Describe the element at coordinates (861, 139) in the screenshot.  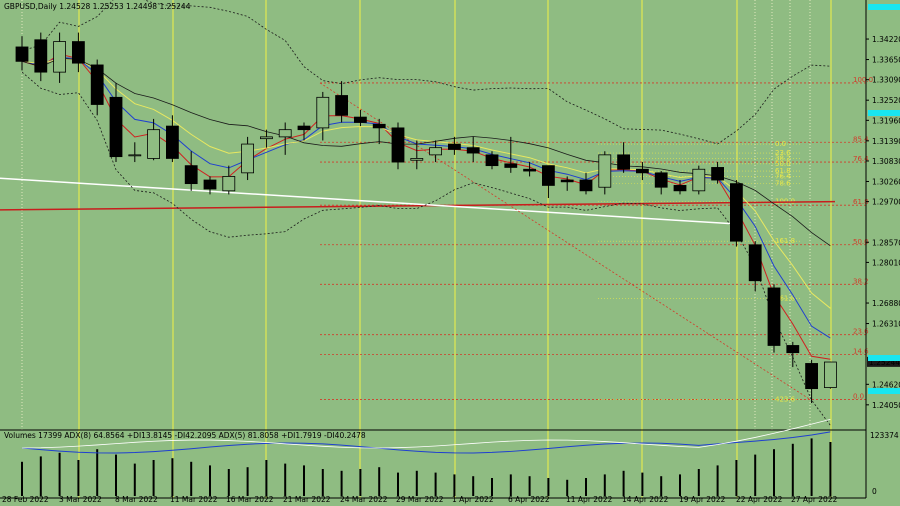
I see `fib-level-label: 85.4` at that location.